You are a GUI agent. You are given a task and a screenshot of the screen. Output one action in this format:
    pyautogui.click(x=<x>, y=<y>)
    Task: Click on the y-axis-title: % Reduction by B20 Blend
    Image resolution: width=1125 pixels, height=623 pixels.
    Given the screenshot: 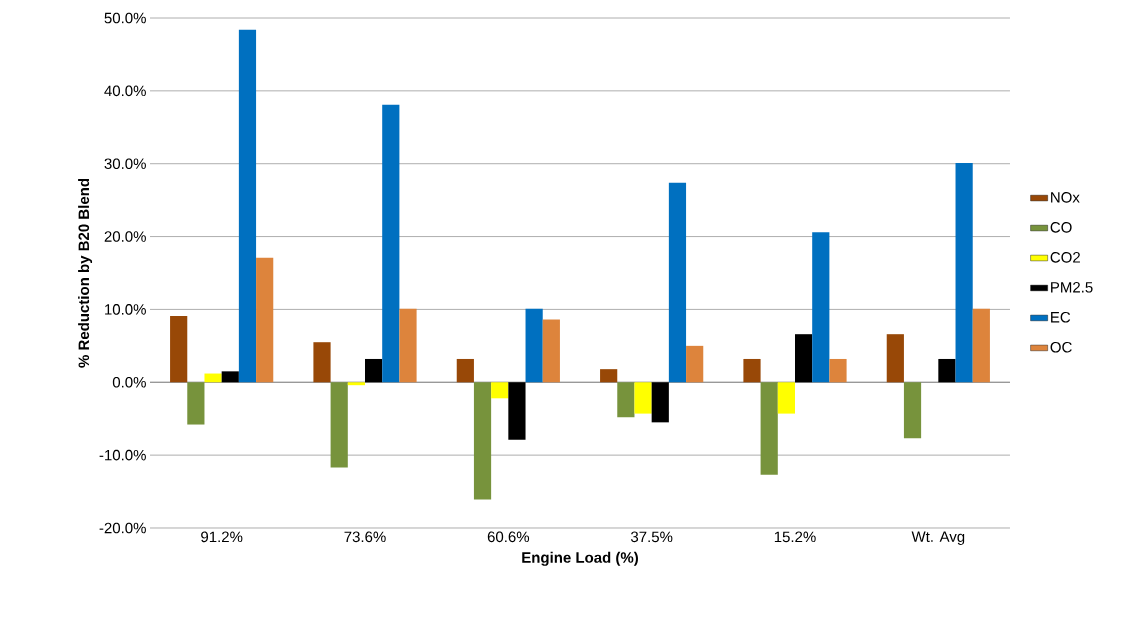 What is the action you would take?
    pyautogui.click(x=85, y=273)
    